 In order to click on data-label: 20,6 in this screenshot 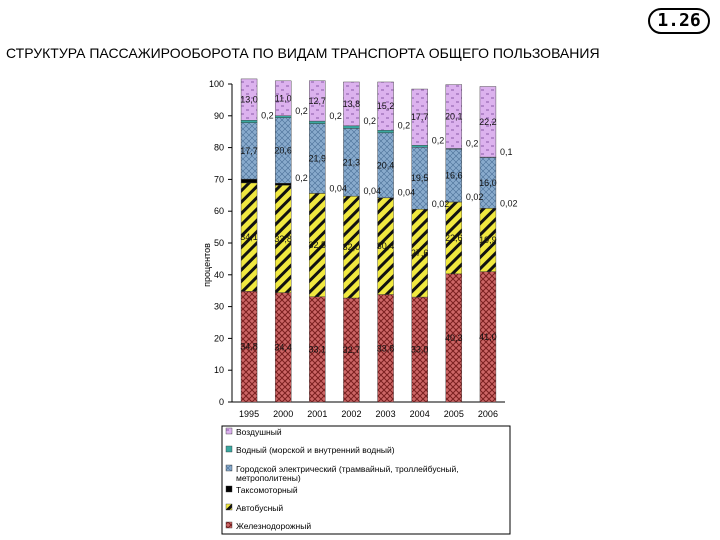, I will do `click(283, 150)`.